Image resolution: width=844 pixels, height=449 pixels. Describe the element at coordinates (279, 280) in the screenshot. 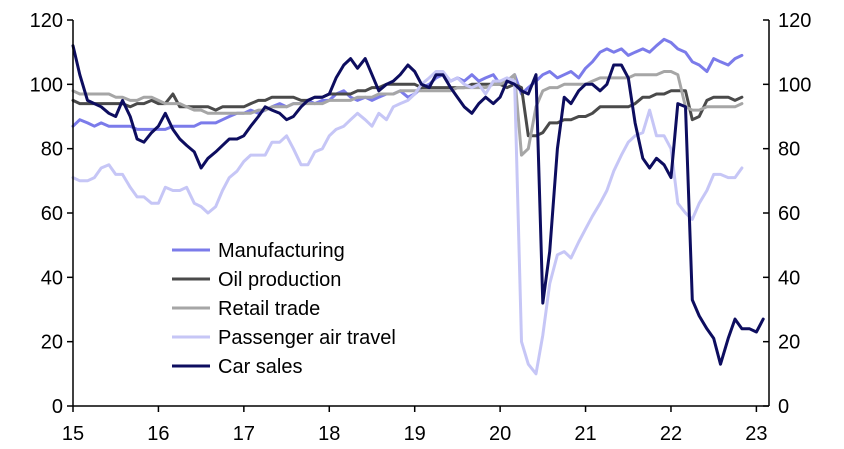

I see `legend-label: Oil production` at that location.